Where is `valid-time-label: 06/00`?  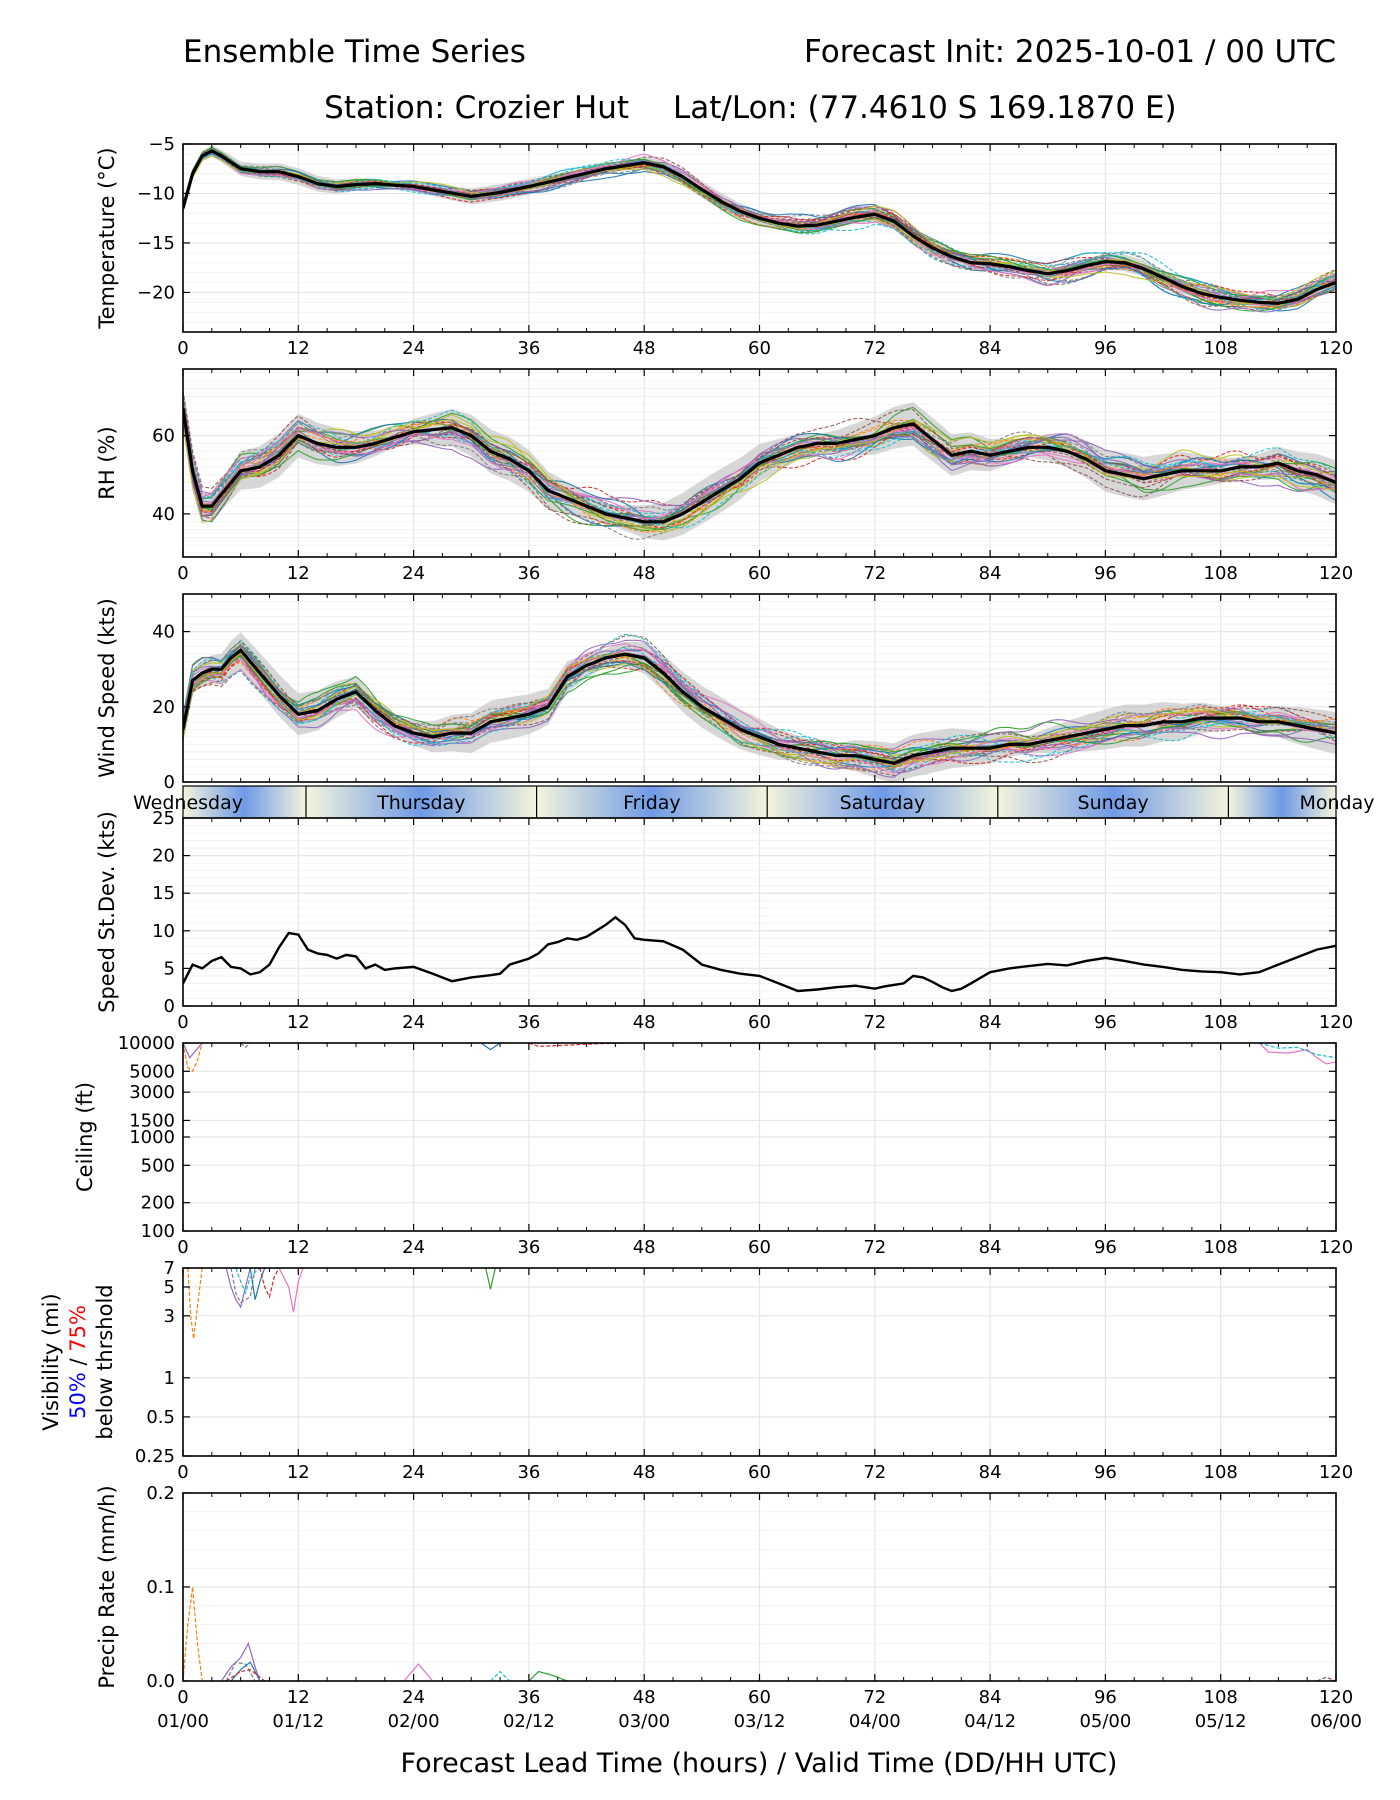
valid-time-label: 06/00 is located at coordinates (1336, 1721).